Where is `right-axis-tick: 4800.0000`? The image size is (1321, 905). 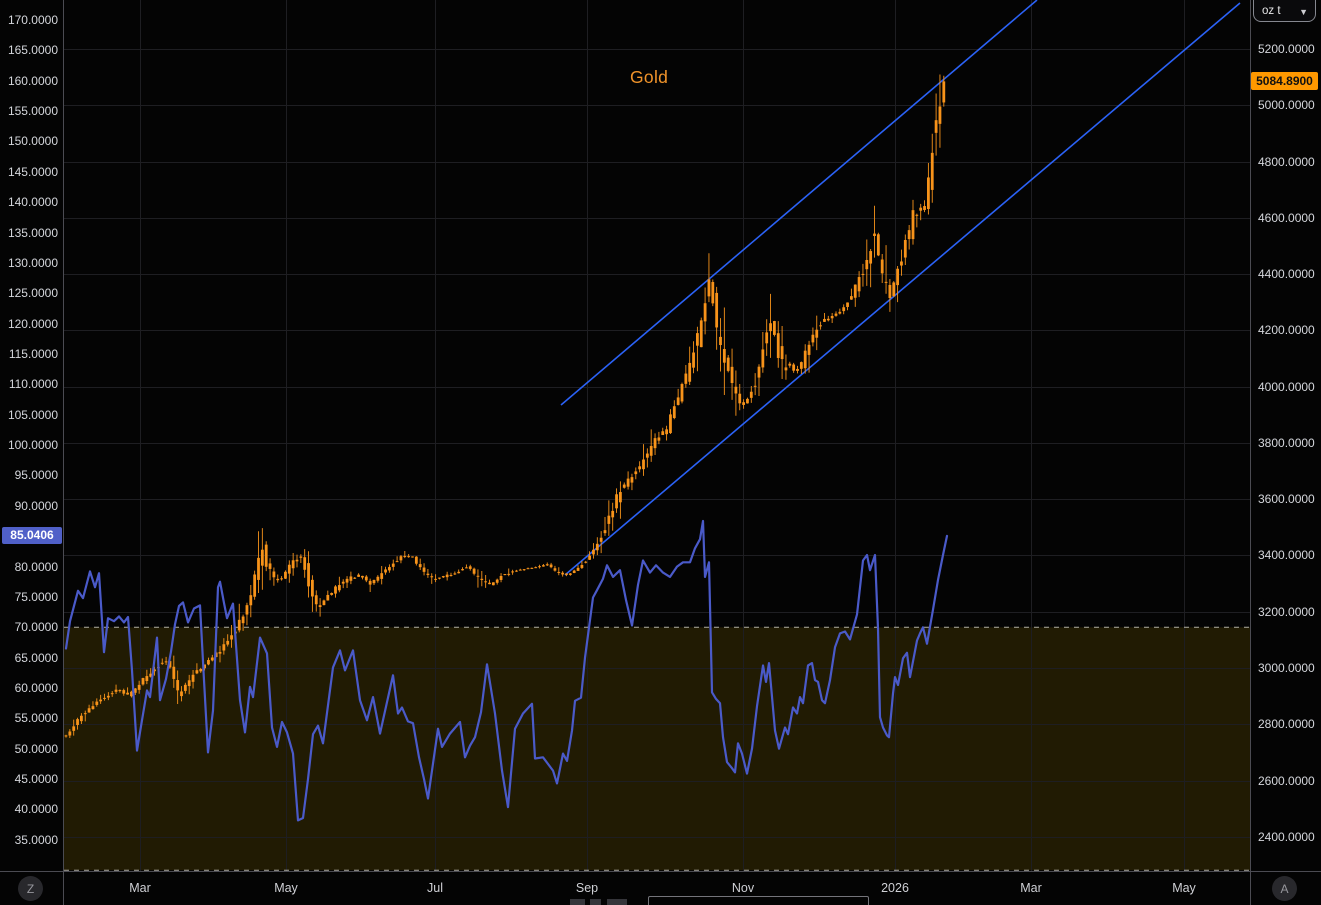
right-axis-tick: 4800.0000 is located at coordinates (1286, 161).